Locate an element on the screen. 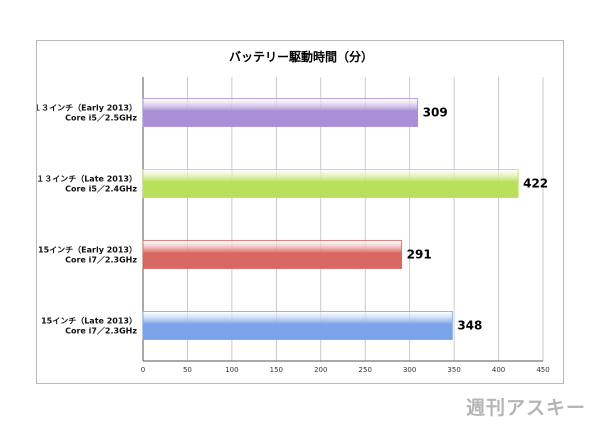  watermark-logo: 週刊アスキー is located at coordinates (525, 408).